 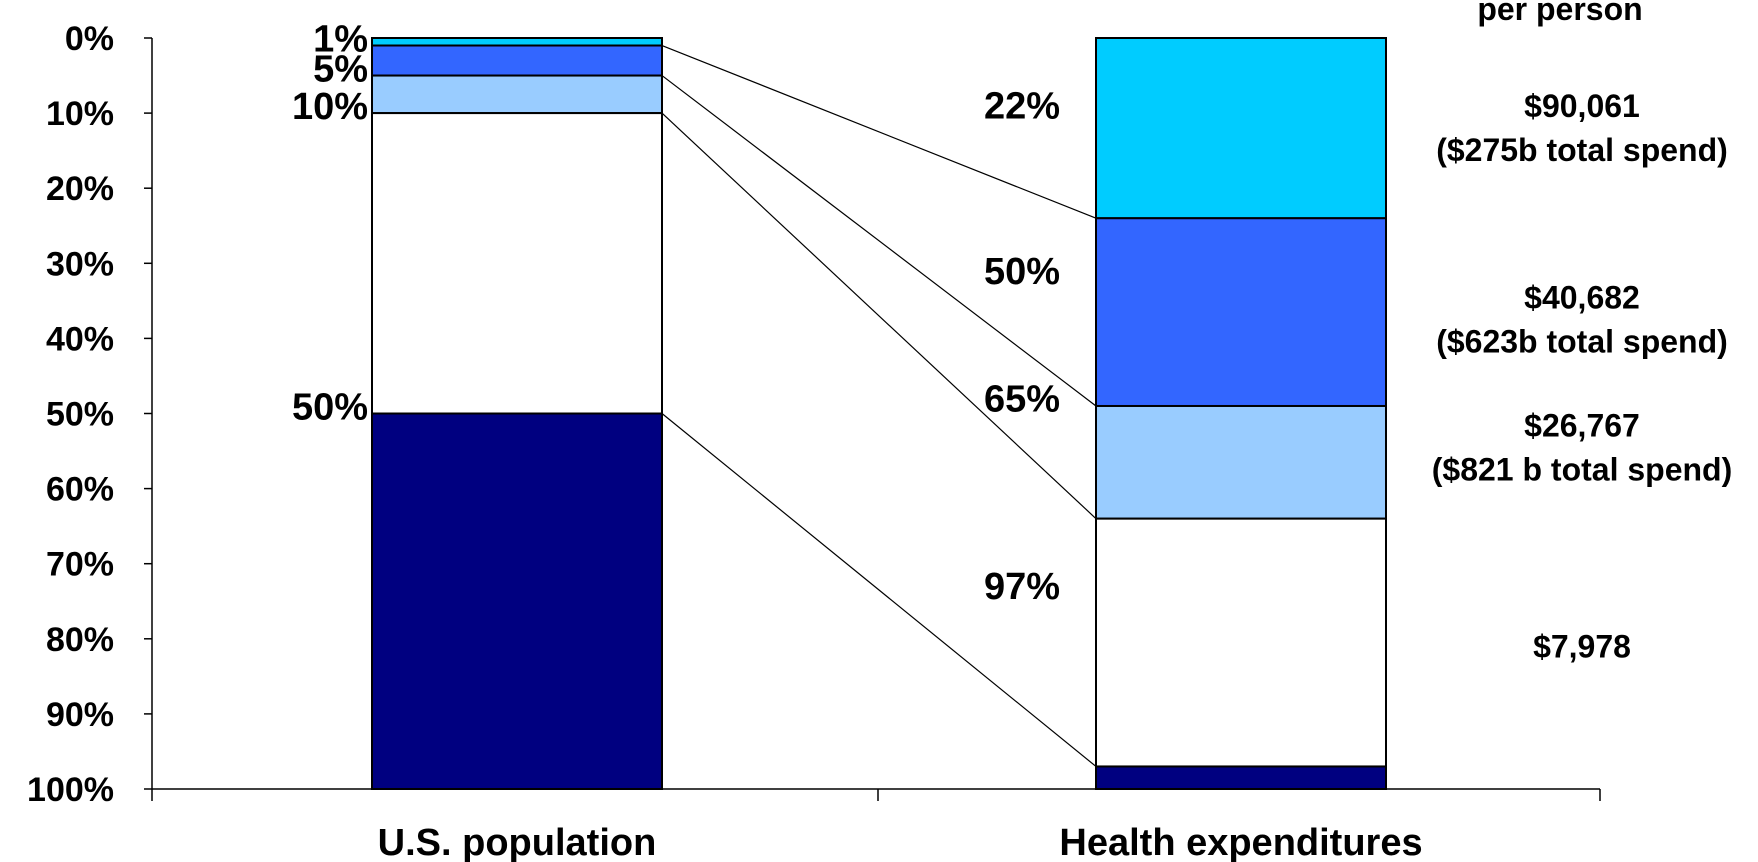 What do you see at coordinates (517, 842) in the screenshot?
I see `category-label: U.S. population` at bounding box center [517, 842].